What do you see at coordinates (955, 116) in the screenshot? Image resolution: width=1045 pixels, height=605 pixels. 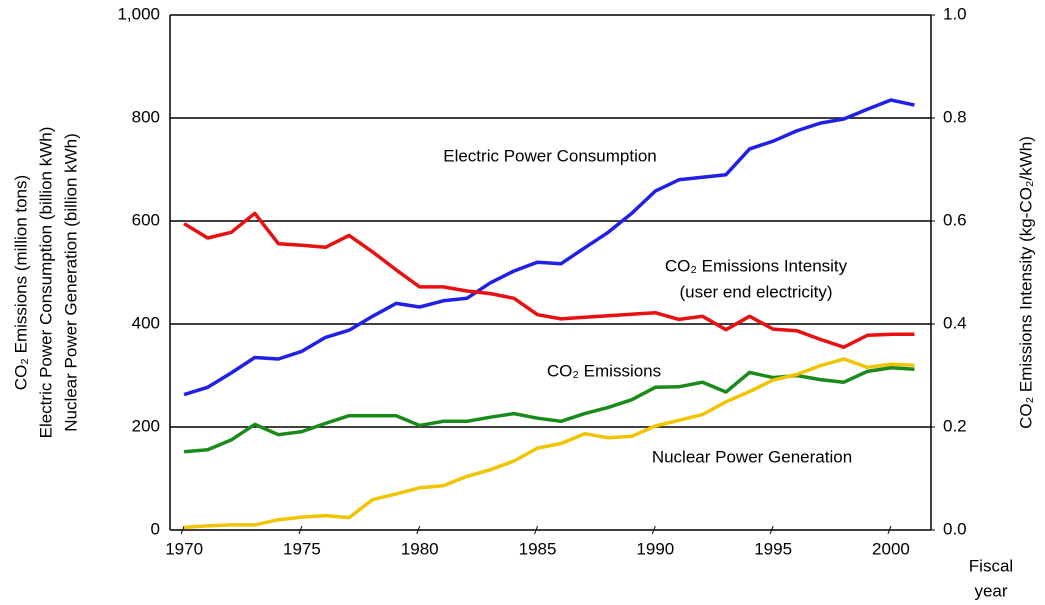 I see `y2-tick-label: 0.8` at bounding box center [955, 116].